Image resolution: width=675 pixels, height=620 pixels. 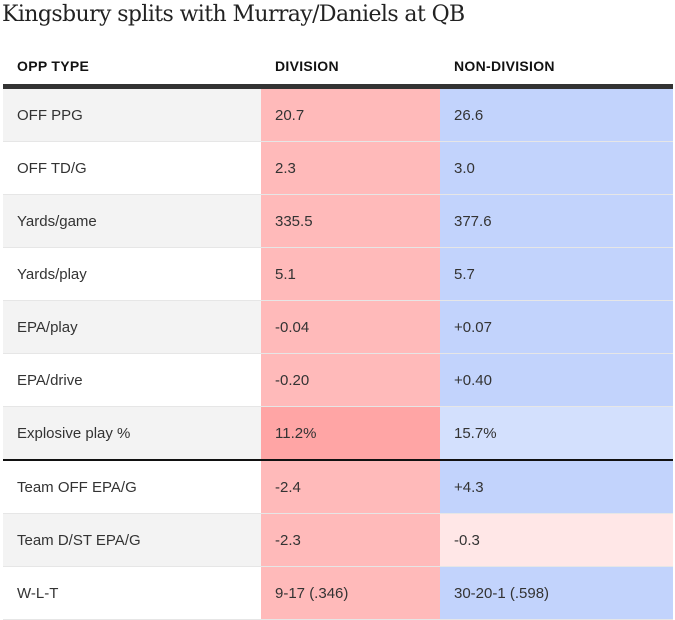 What do you see at coordinates (350, 274) in the screenshot?
I see `division-value: 5.1` at bounding box center [350, 274].